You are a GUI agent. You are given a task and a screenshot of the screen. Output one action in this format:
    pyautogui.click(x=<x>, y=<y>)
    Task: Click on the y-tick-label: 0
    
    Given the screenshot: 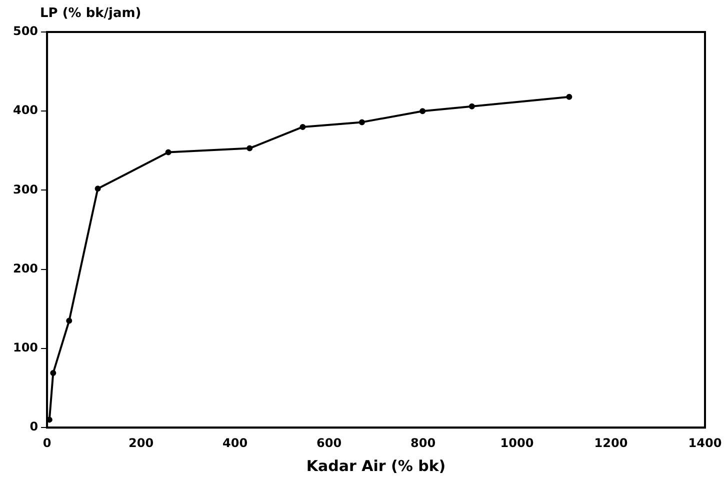 What is the action you would take?
    pyautogui.click(x=34, y=427)
    